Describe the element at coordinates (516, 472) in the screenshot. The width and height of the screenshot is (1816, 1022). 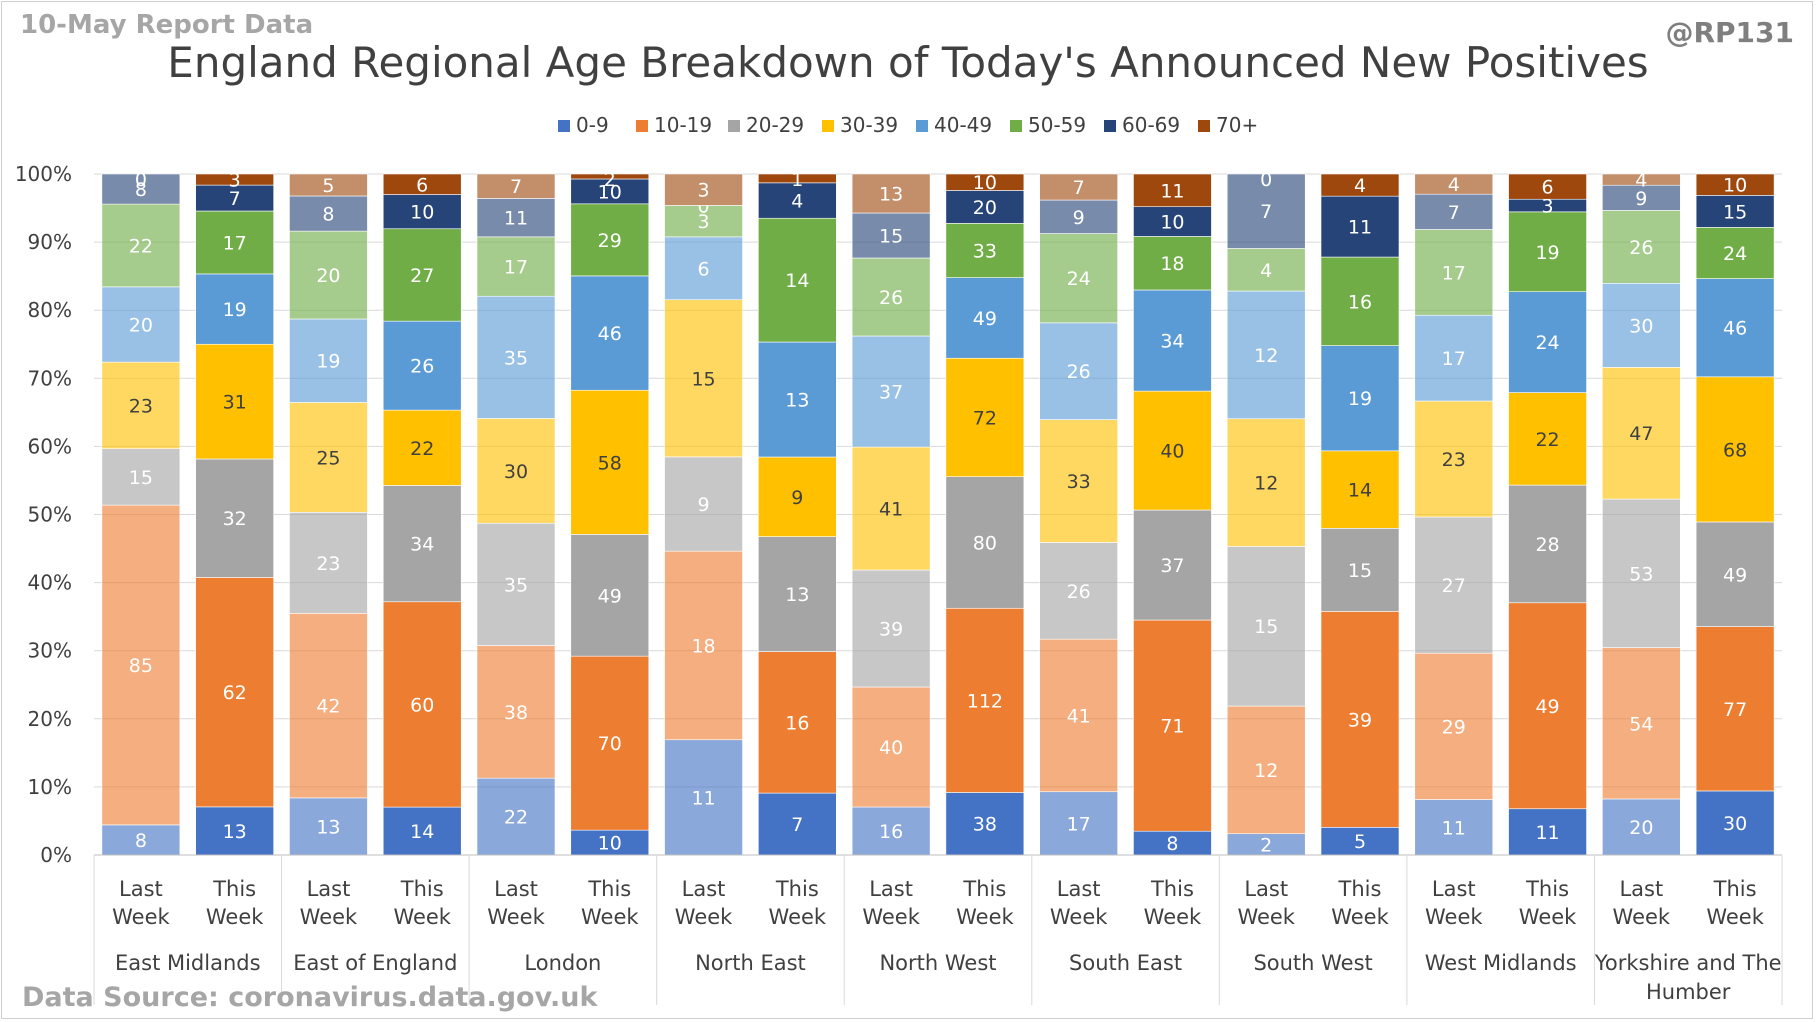
I see `data-label: 30` at that location.